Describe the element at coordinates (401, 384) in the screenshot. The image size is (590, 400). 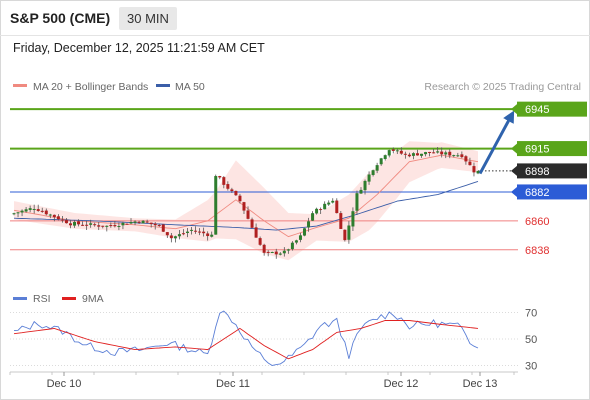
I see `x-tick-label: Dec 12` at that location.